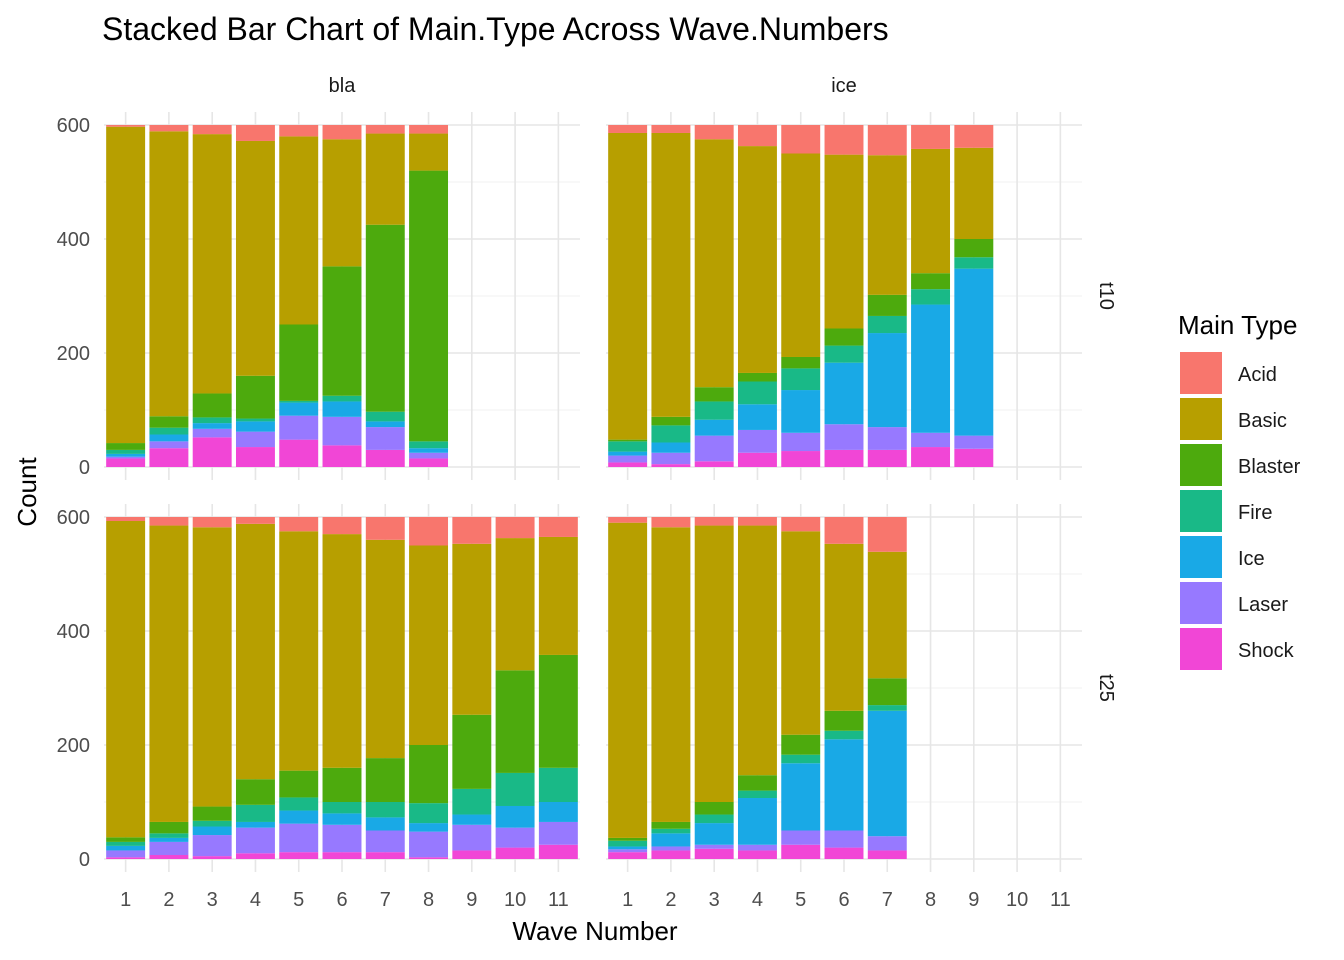 This screenshot has height=960, width=1344. What do you see at coordinates (471, 900) in the screenshot?
I see `x-tick-label: 9` at bounding box center [471, 900].